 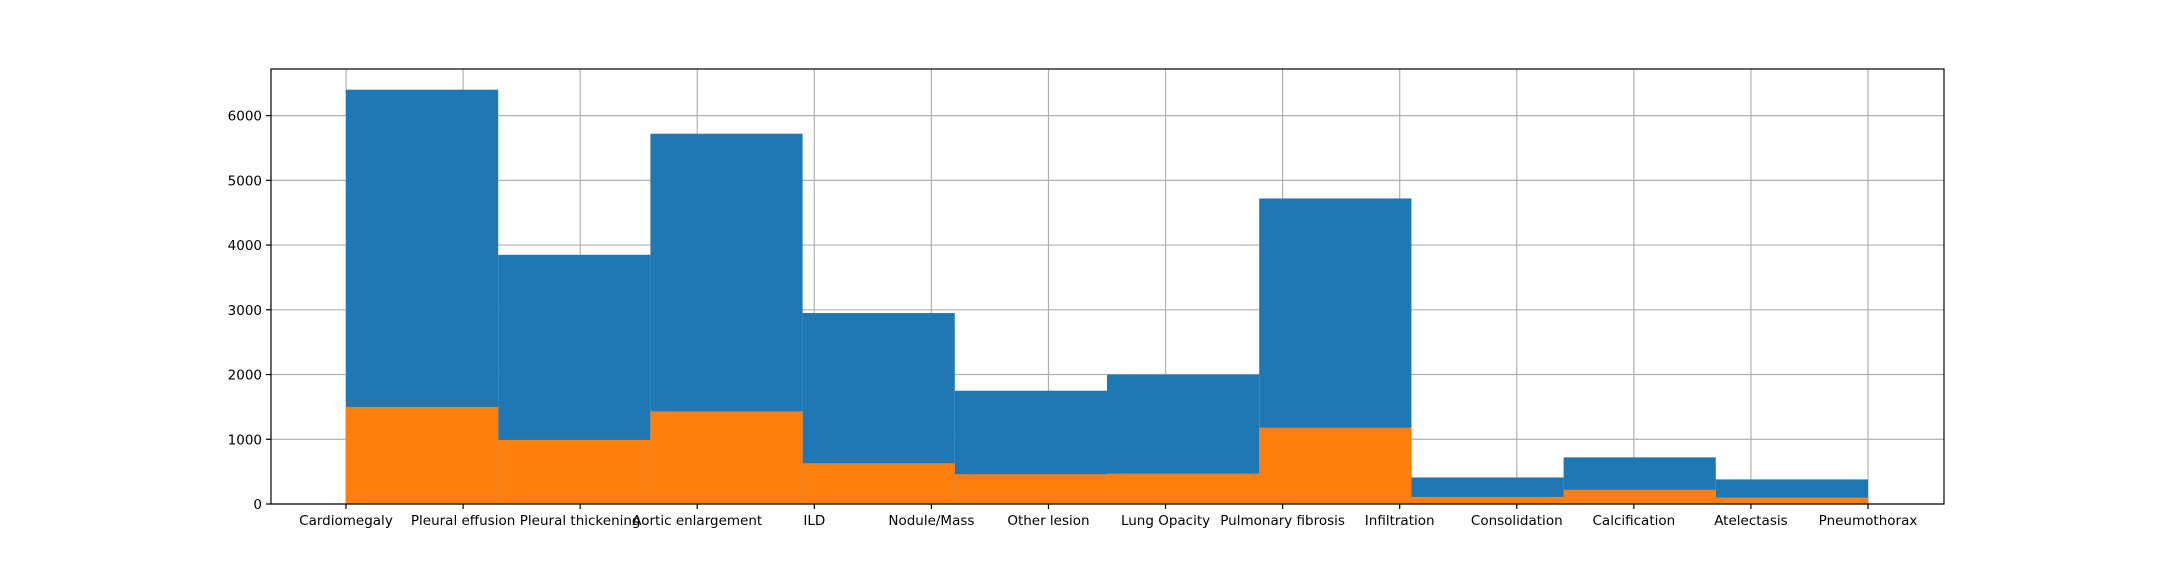 What do you see at coordinates (1282, 521) in the screenshot?
I see `x-tick-label: Pulmonary fibrosis` at bounding box center [1282, 521].